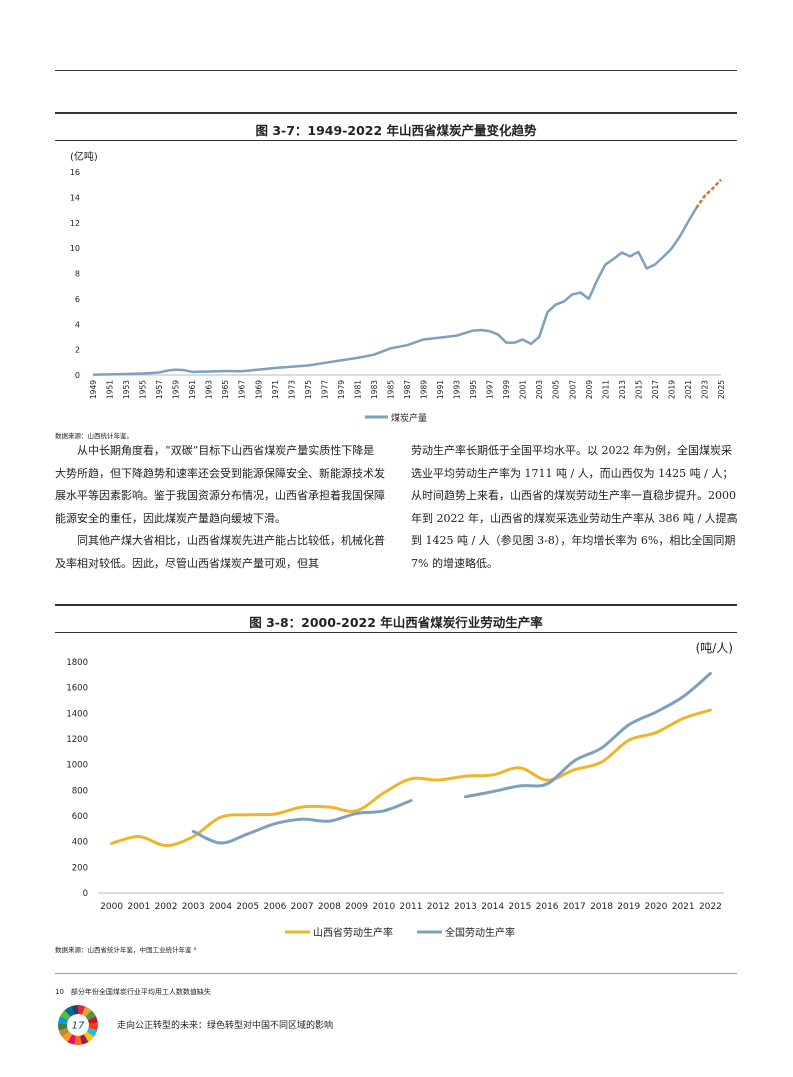  What do you see at coordinates (75, 172) in the screenshot?
I see `y-tick-label: 16` at bounding box center [75, 172].